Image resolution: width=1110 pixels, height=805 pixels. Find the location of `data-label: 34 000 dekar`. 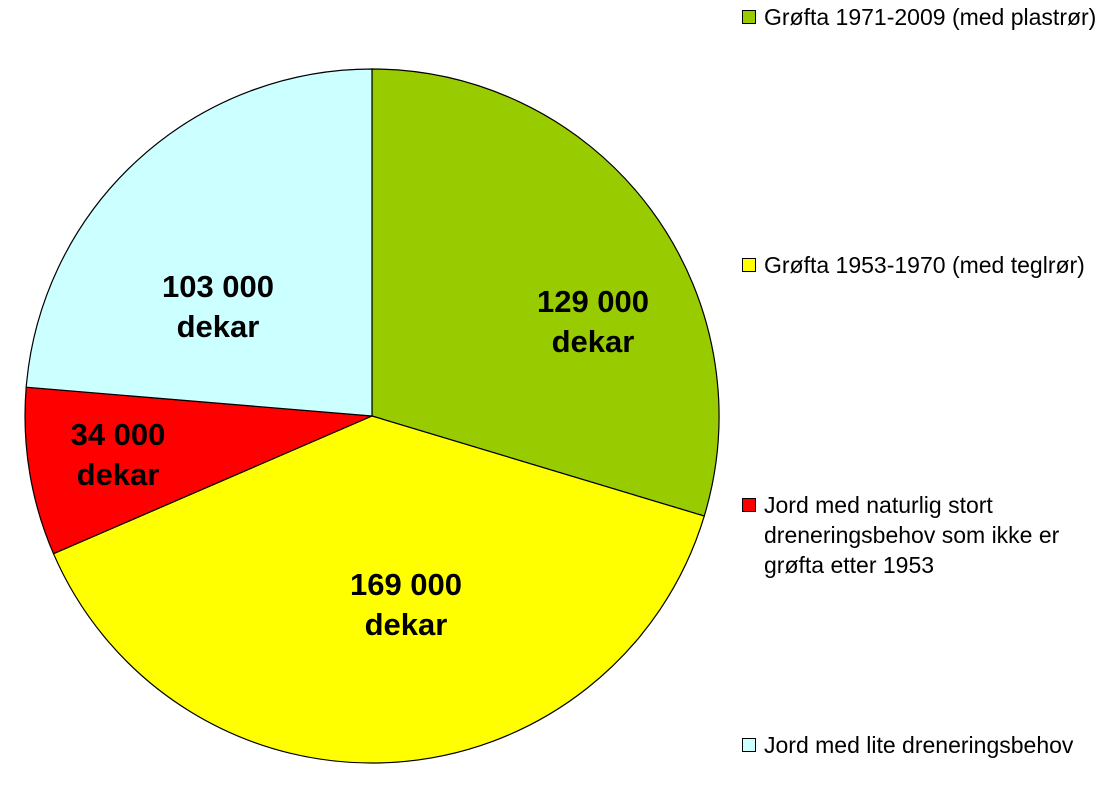

data-label: 34 000 dekar is located at coordinates (118, 454).